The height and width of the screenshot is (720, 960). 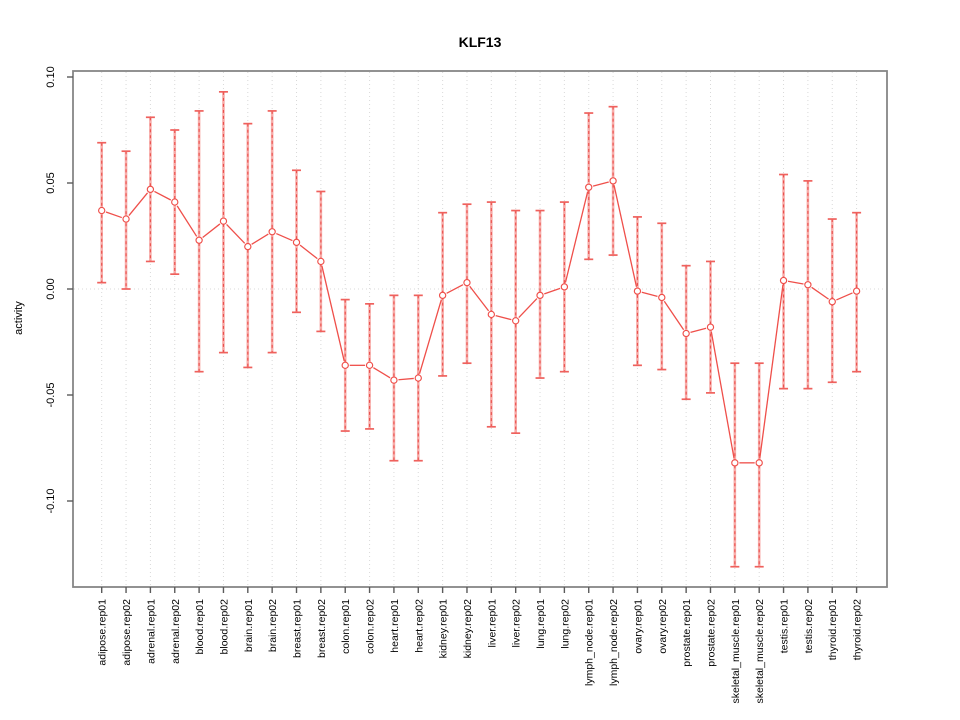 I want to click on y-tick-label: -0.05, so click(x=51, y=394).